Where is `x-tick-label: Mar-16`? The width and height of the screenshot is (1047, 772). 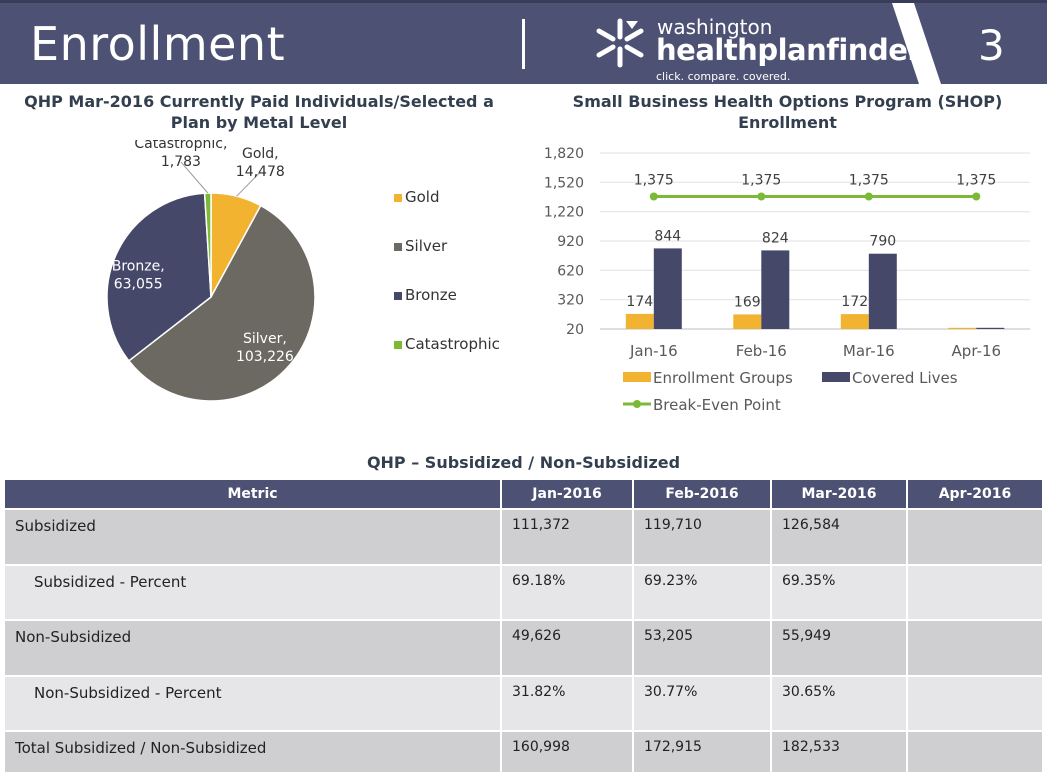 x-tick-label: Mar-16 is located at coordinates (869, 351).